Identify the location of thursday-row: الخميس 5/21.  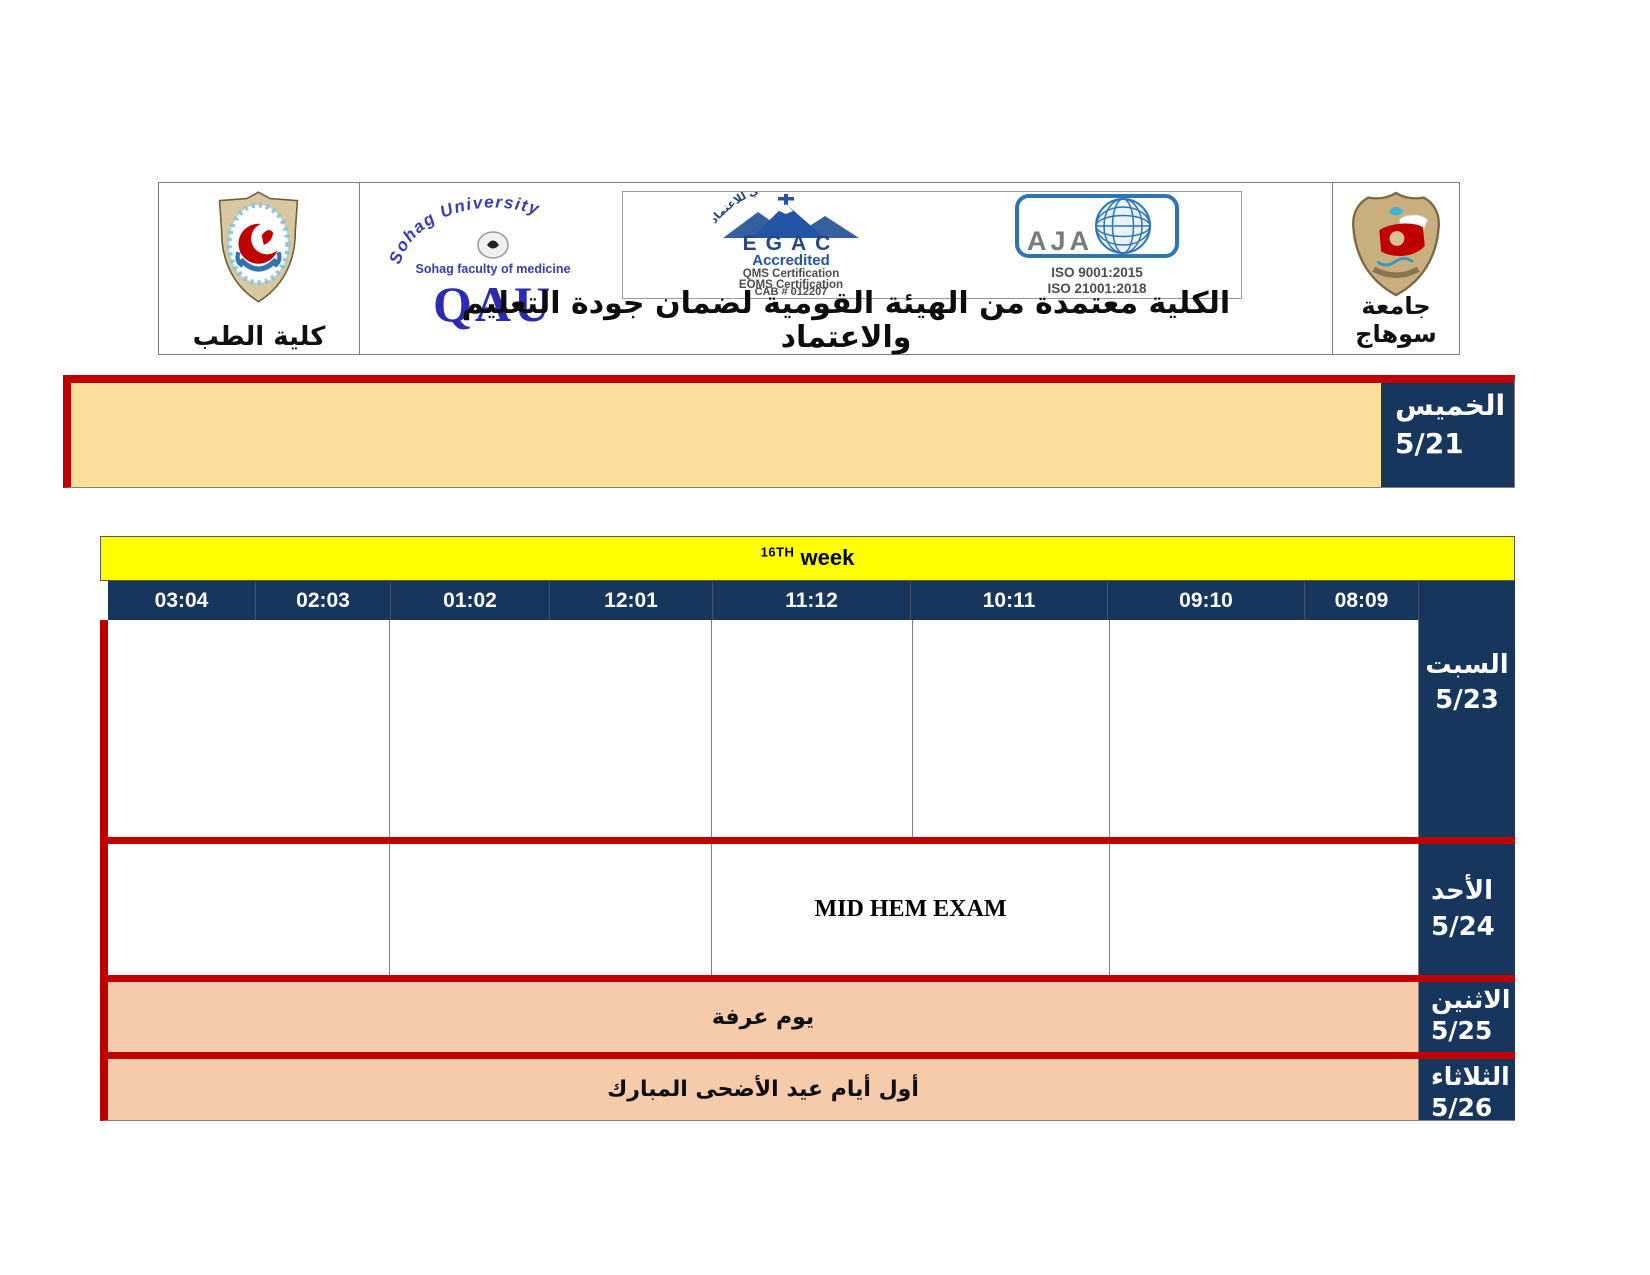
(789, 431).